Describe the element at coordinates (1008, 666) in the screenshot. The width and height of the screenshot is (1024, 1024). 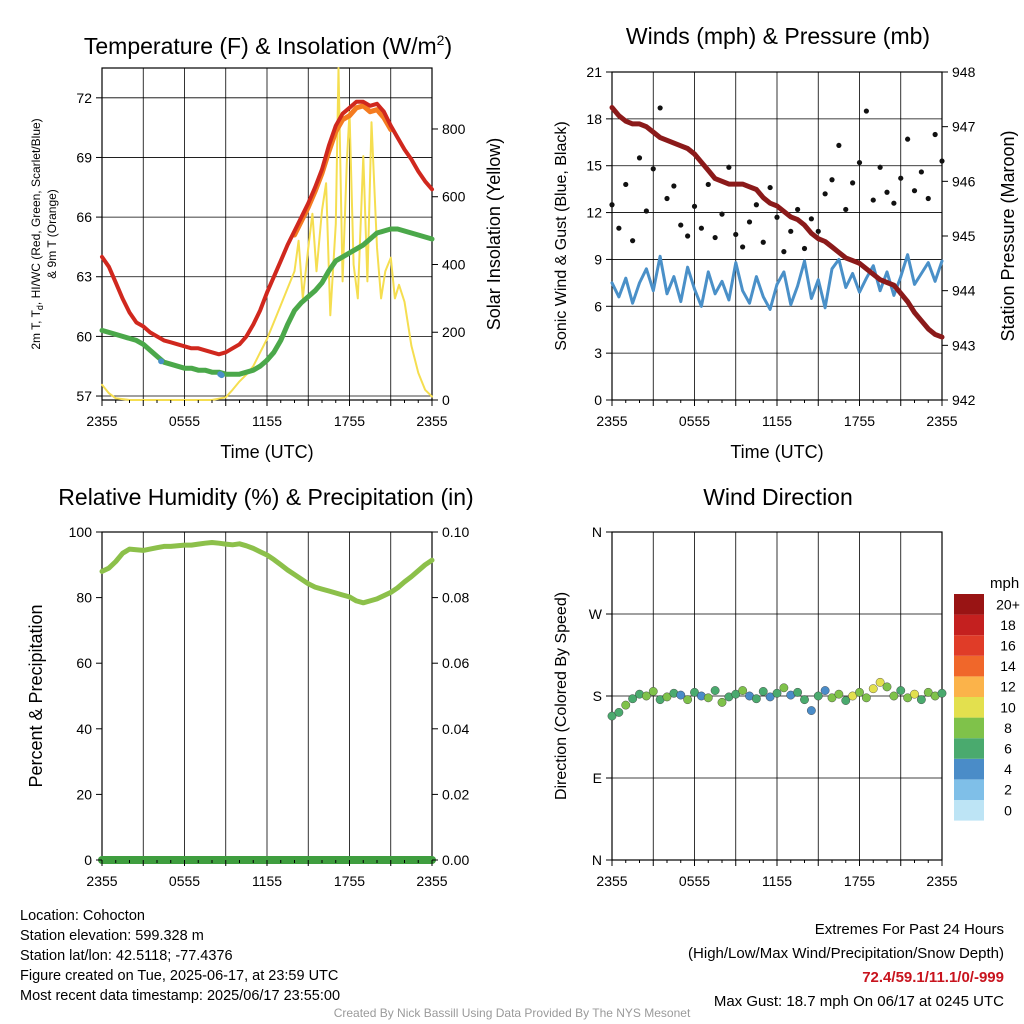
I see `colorbar-label: 14` at that location.